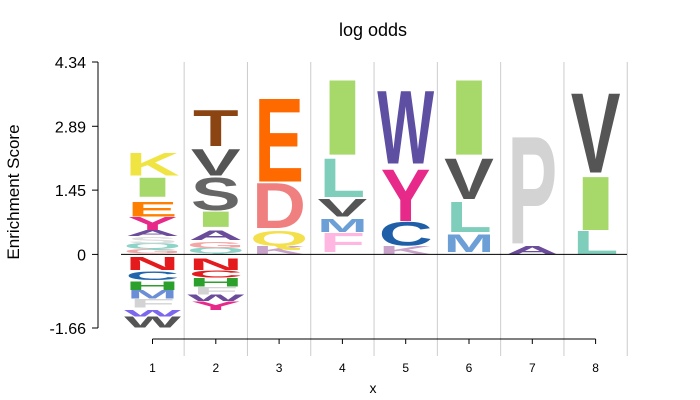 The height and width of the screenshot is (400, 700). Describe the element at coordinates (532, 368) in the screenshot. I see `x-tick-label: 7` at that location.